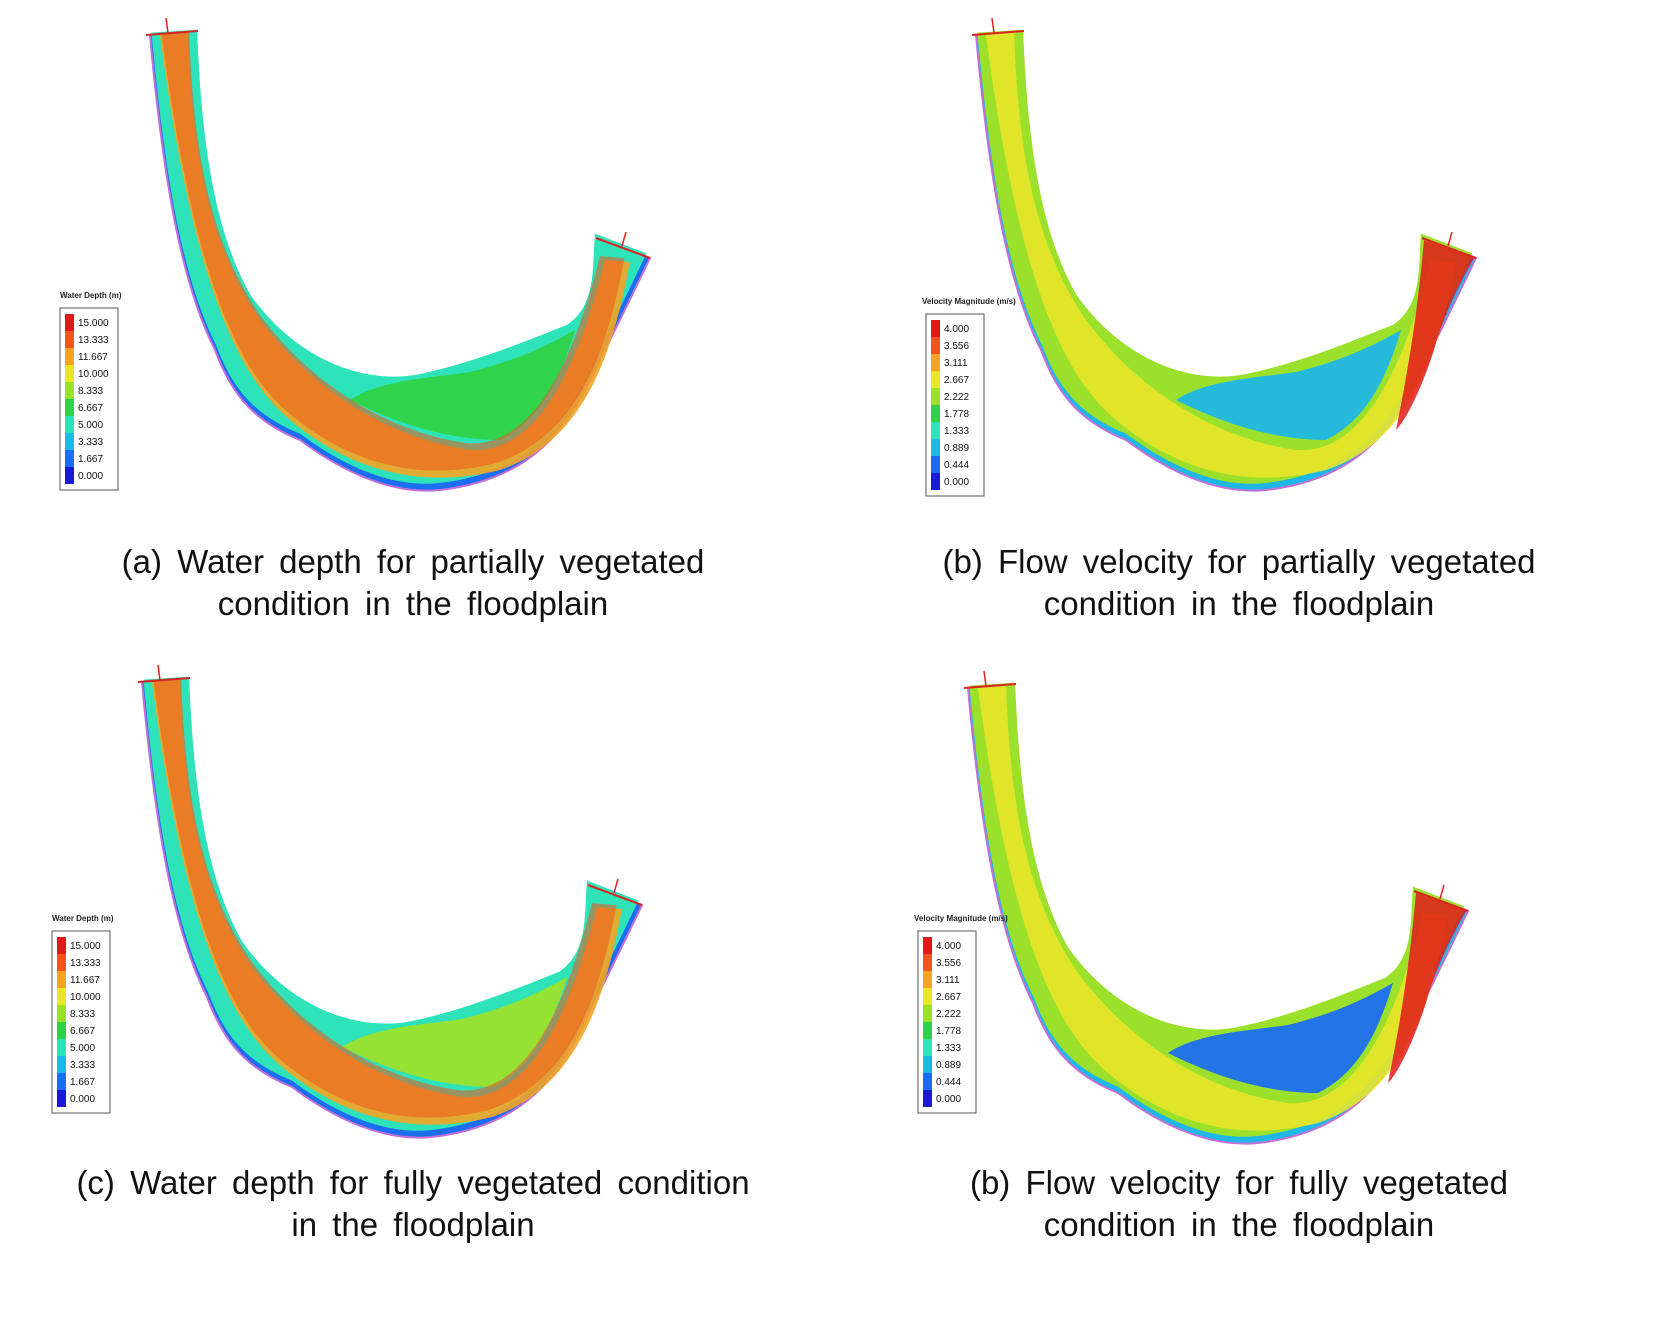 This screenshot has width=1653, height=1327. Describe the element at coordinates (956, 448) in the screenshot. I see `legend-tick-label: 0.889` at that location.